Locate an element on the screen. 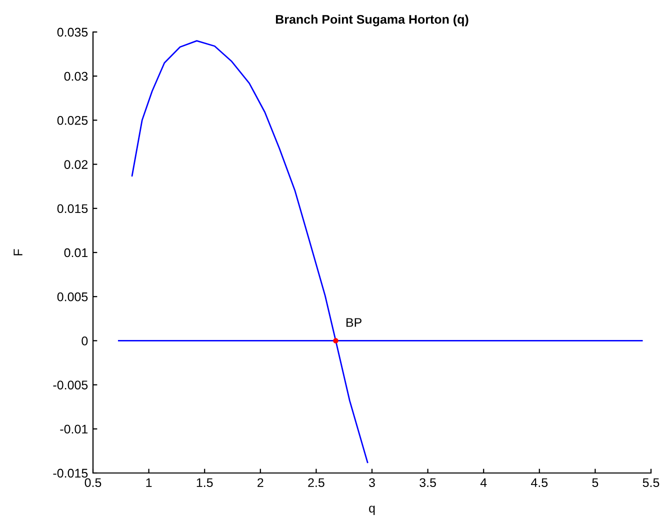  y-tick-label: 0.005 is located at coordinates (72, 297).